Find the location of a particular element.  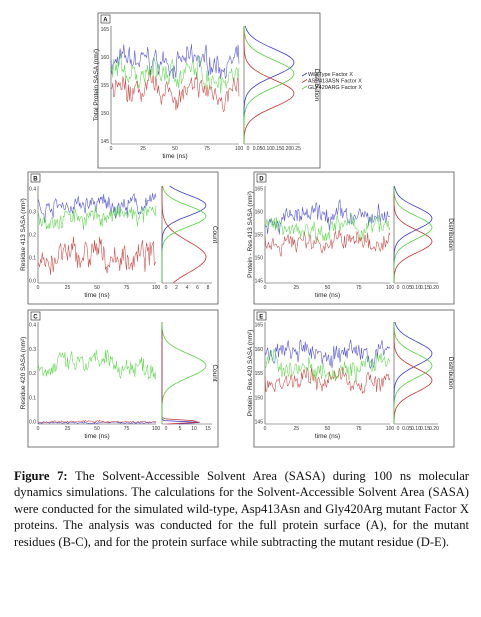

panel-label: A is located at coordinates (105, 20).